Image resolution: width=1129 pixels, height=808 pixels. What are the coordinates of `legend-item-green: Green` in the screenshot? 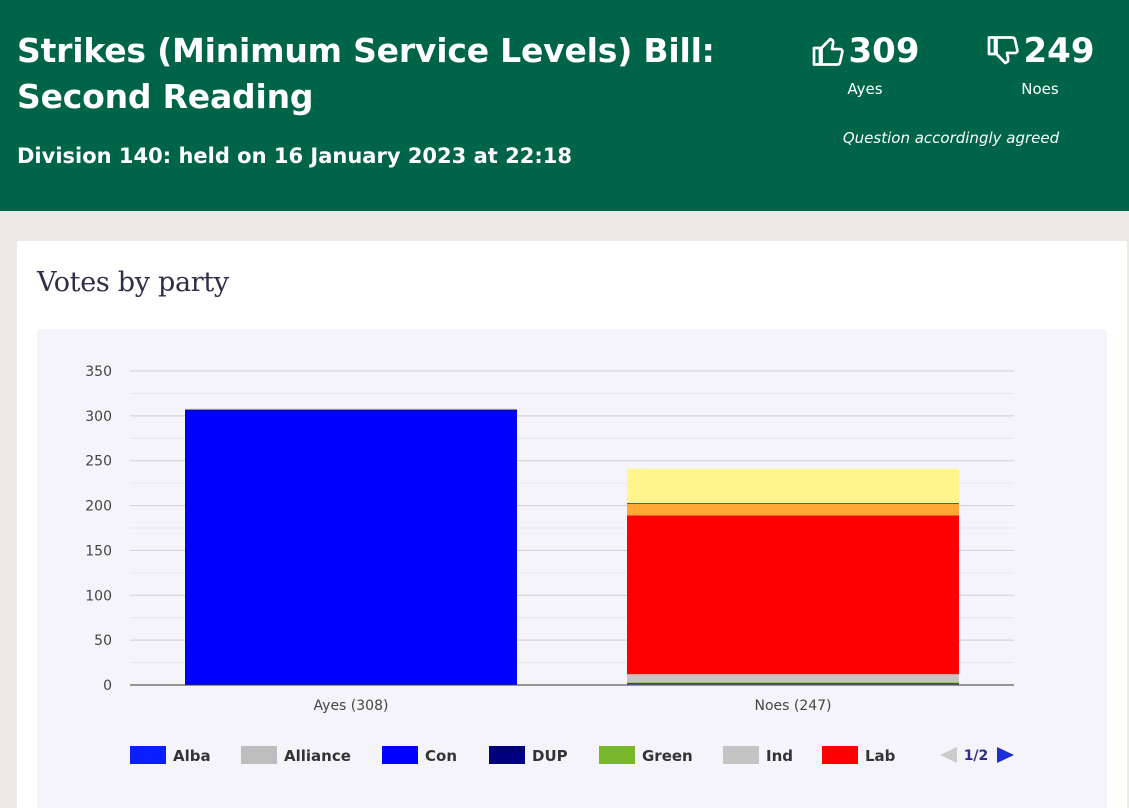 It's located at (667, 756).